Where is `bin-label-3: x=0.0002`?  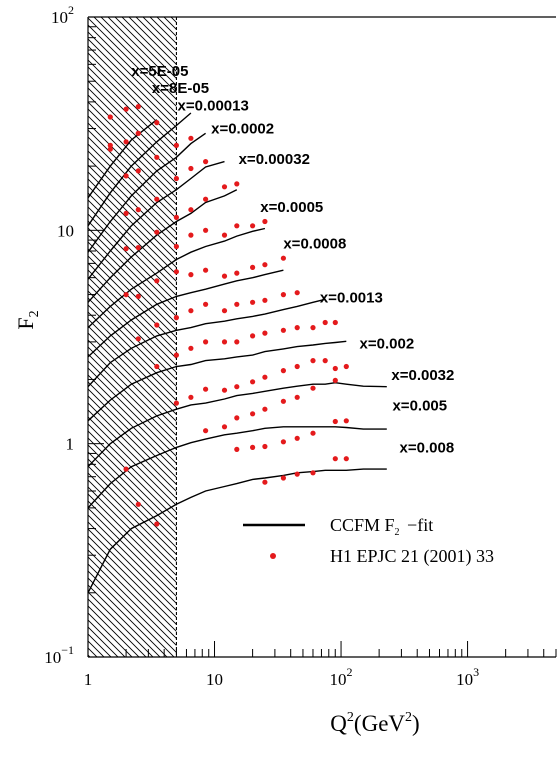 bin-label-3: x=0.0002 is located at coordinates (242, 128).